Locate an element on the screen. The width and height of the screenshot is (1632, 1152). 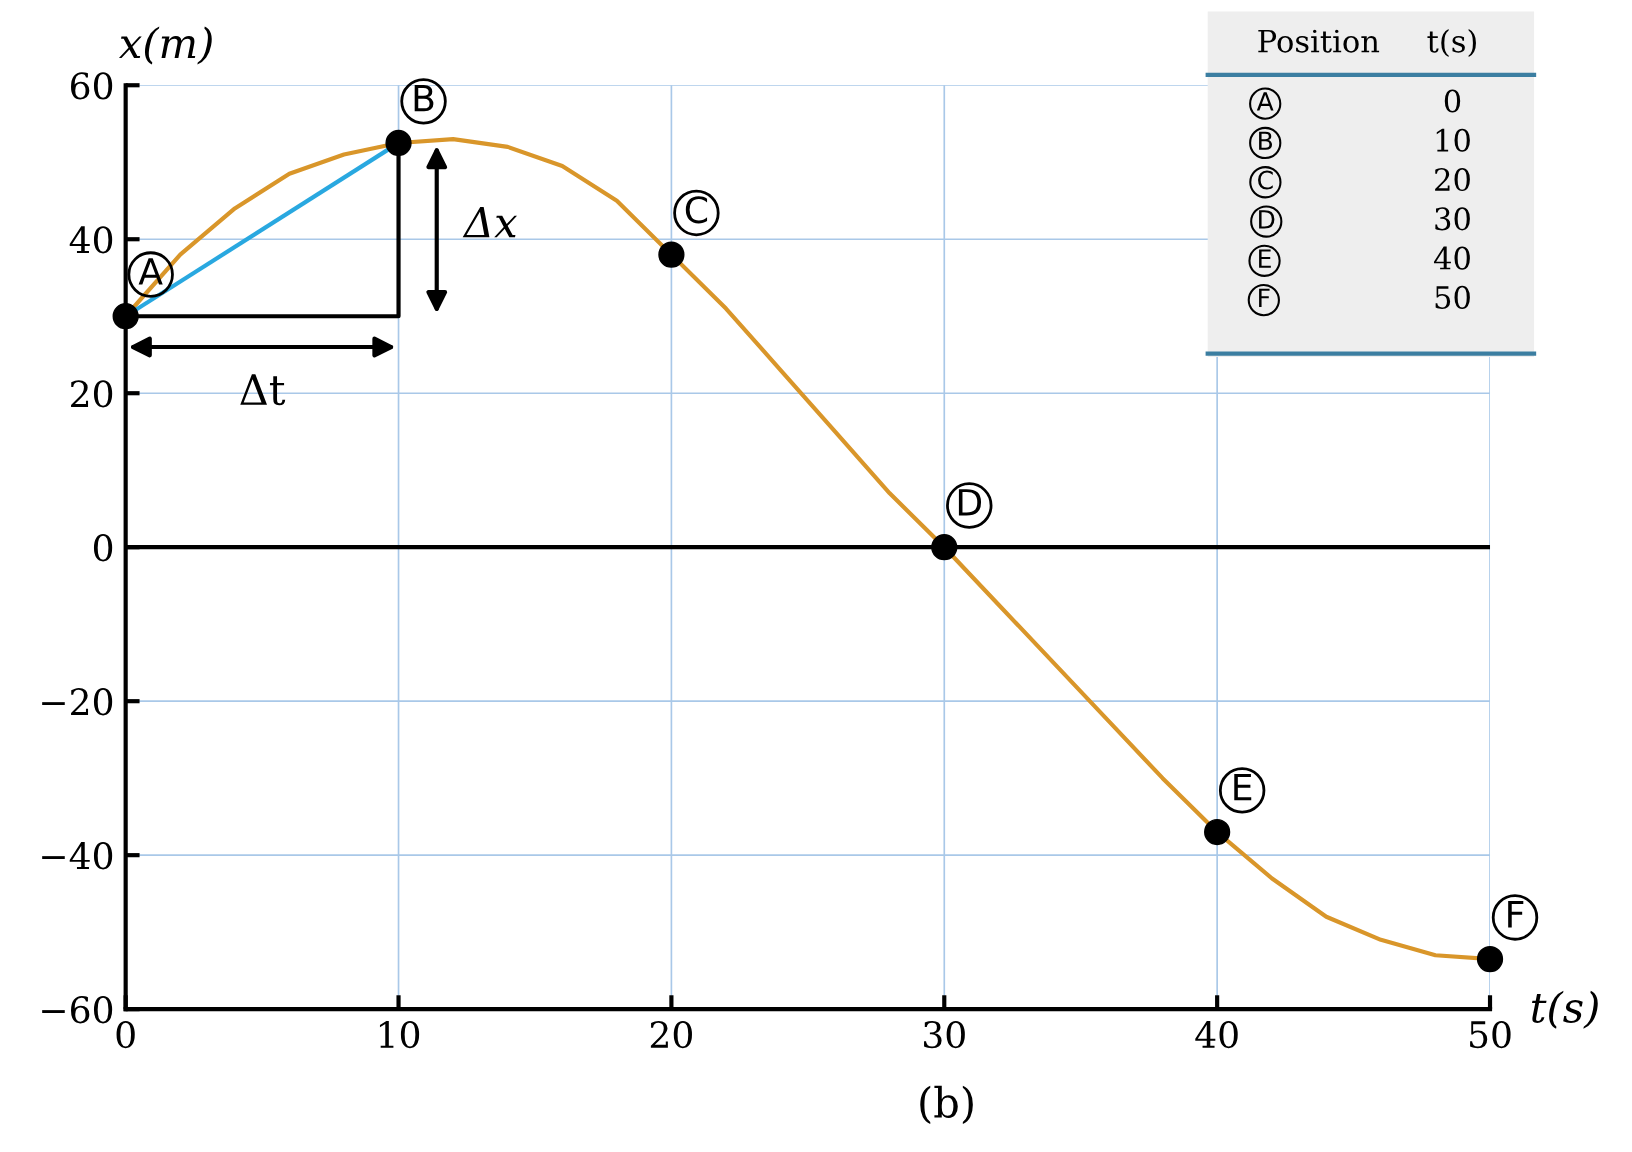
x-tick-label: 50 is located at coordinates (1490, 1034).